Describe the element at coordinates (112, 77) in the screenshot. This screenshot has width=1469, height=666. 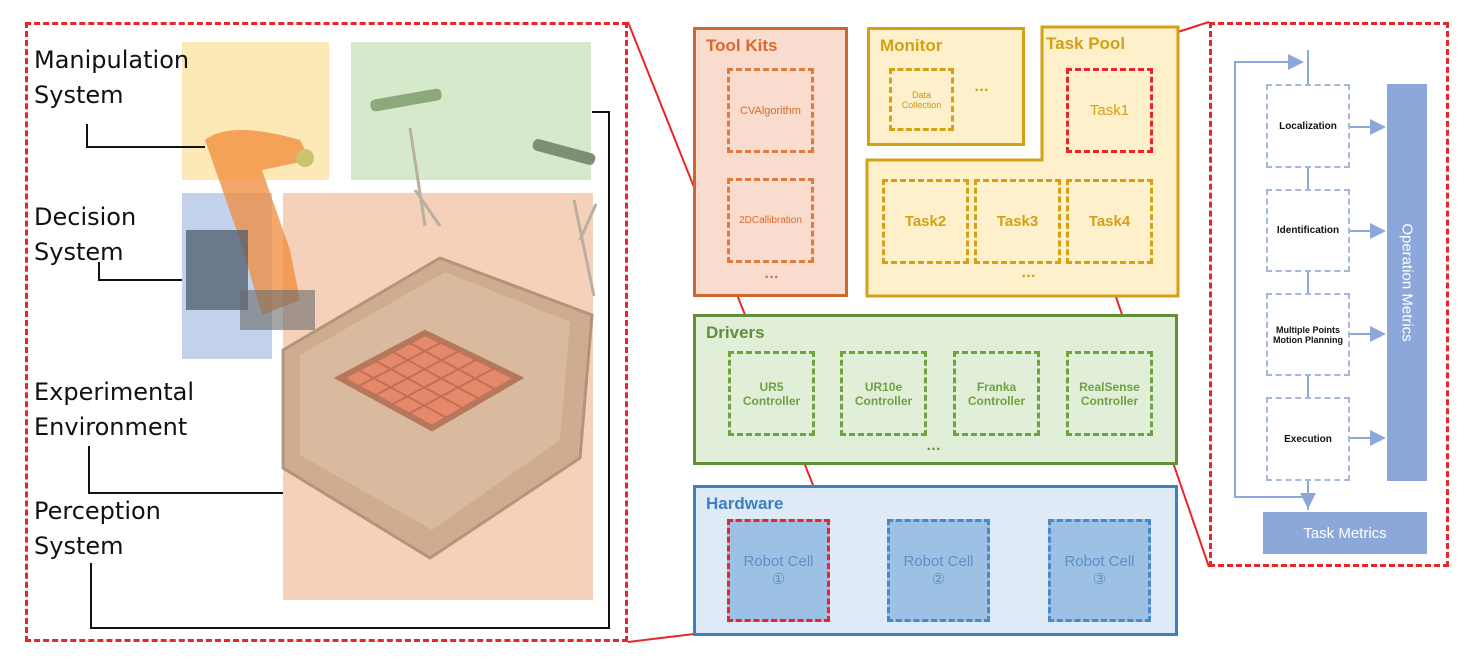
I see `label-manipulation-system: Manipulation System` at that location.